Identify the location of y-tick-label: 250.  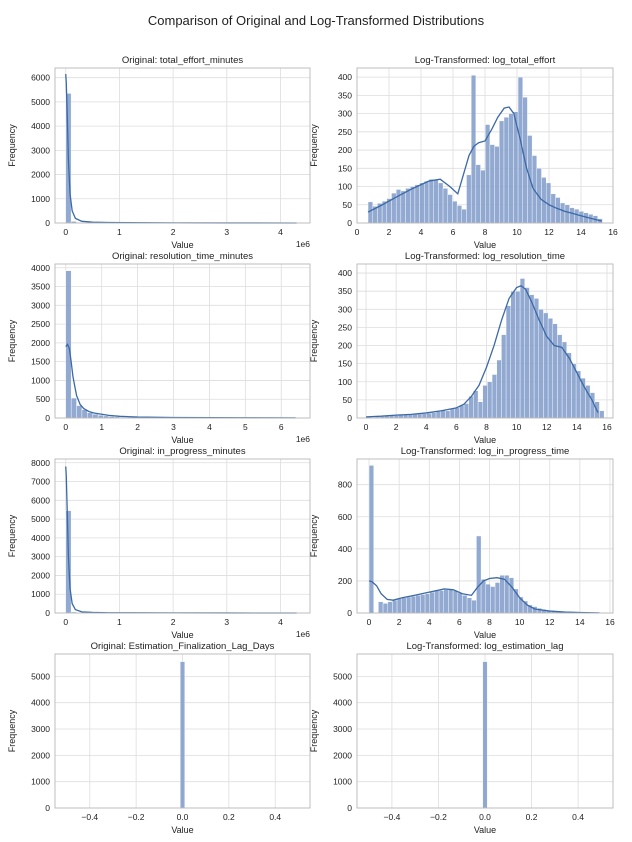
(345, 327).